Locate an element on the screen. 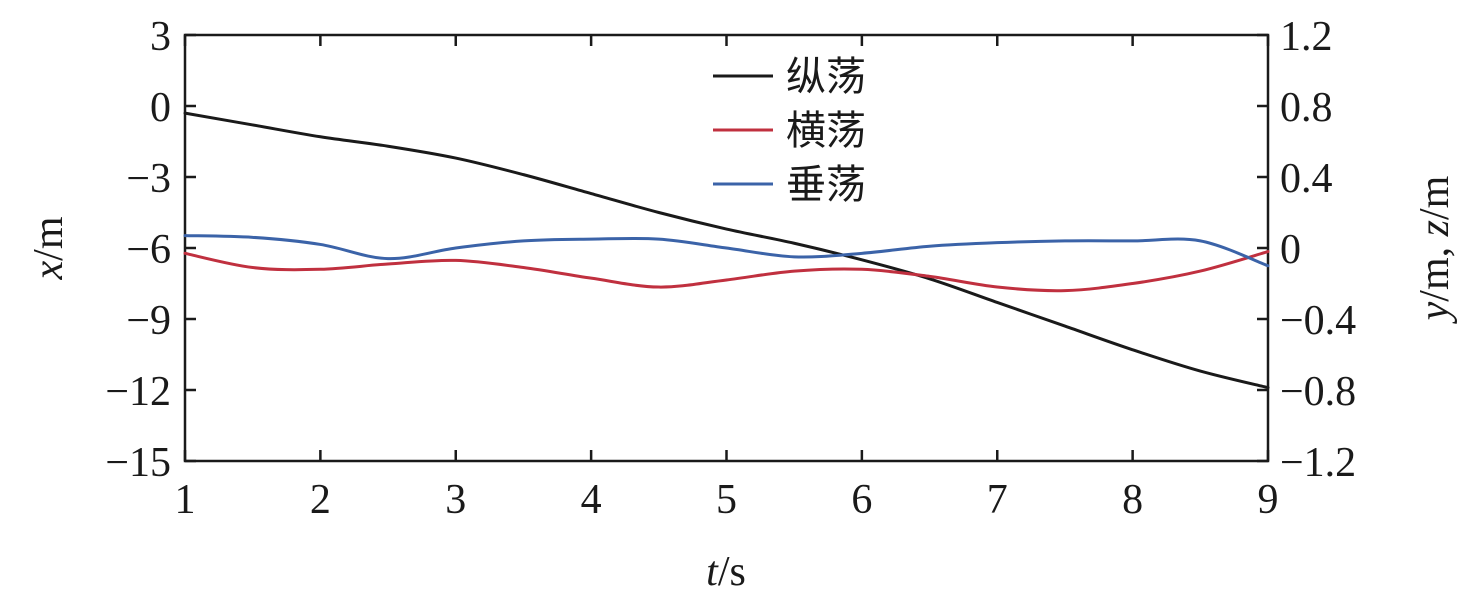 The image size is (1476, 601). y-left-tick-label: 3 is located at coordinates (160, 37).